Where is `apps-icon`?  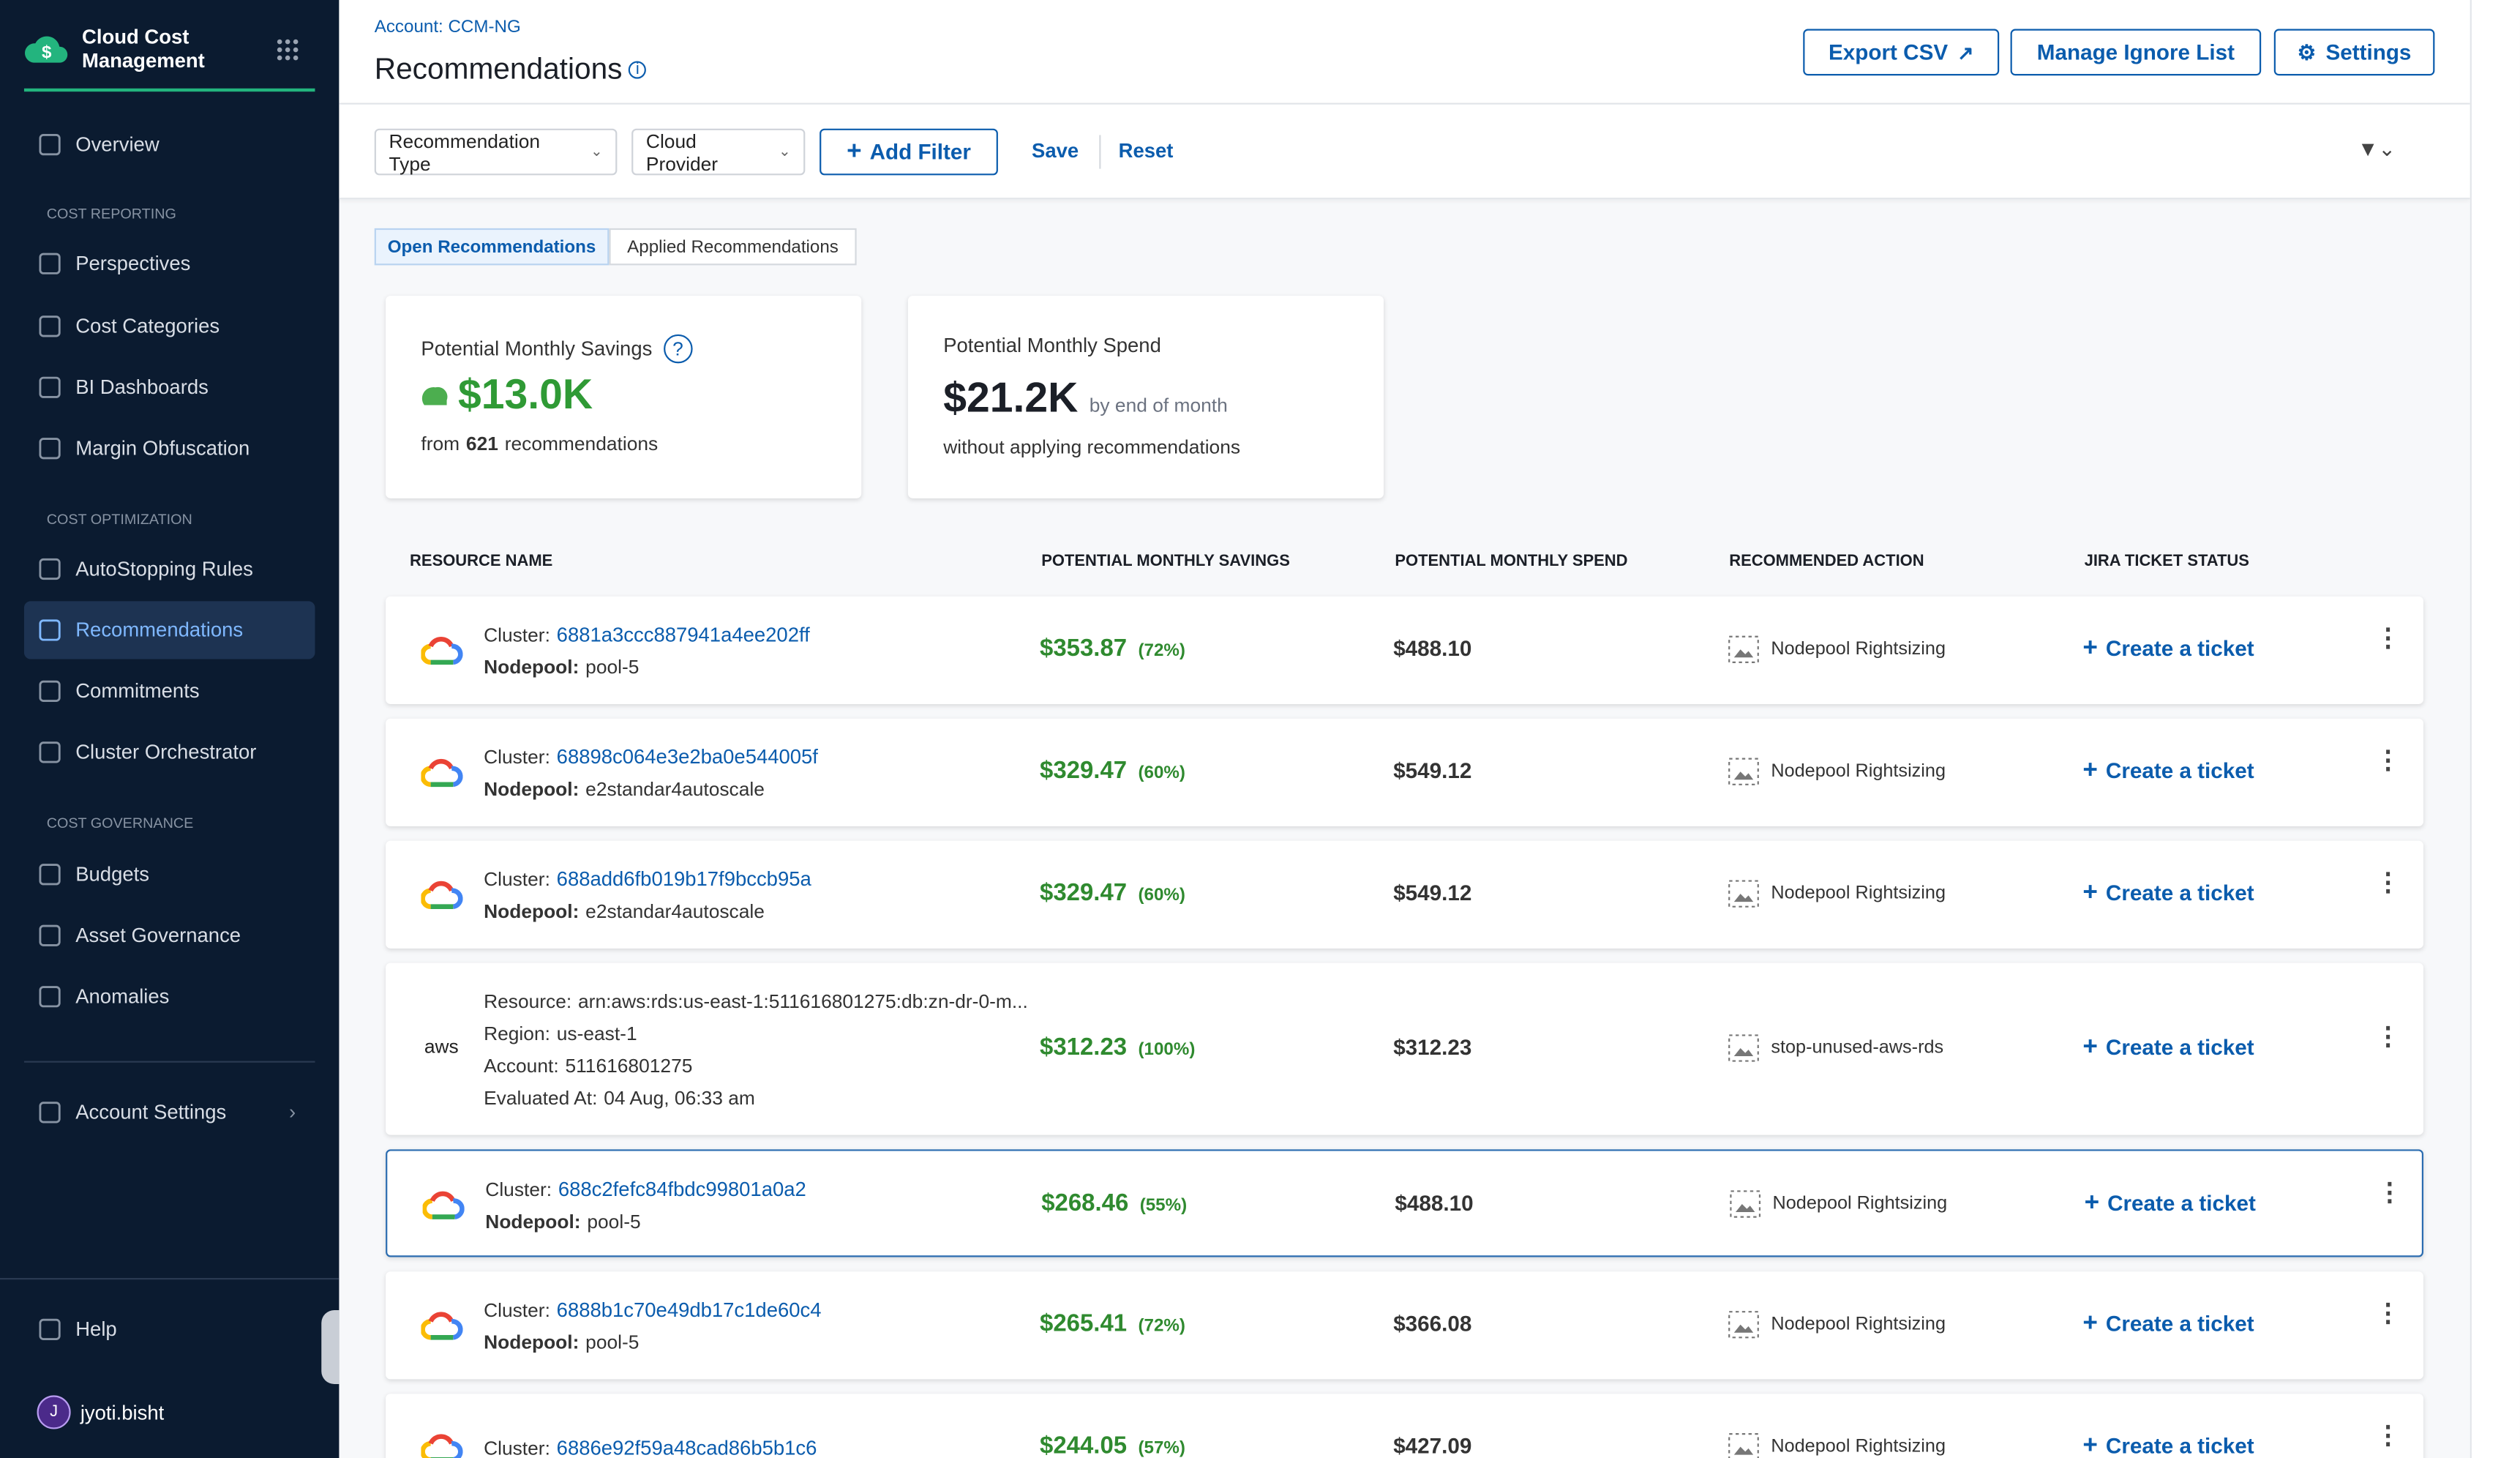 apps-icon is located at coordinates (288, 50).